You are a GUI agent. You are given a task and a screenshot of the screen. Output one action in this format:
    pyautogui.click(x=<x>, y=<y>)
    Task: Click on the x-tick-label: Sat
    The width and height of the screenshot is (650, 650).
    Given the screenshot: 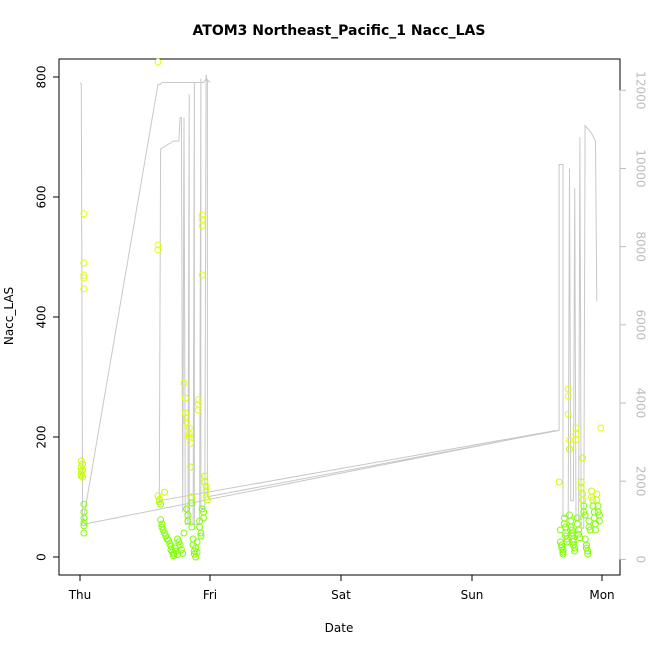 What is the action you would take?
    pyautogui.click(x=341, y=595)
    